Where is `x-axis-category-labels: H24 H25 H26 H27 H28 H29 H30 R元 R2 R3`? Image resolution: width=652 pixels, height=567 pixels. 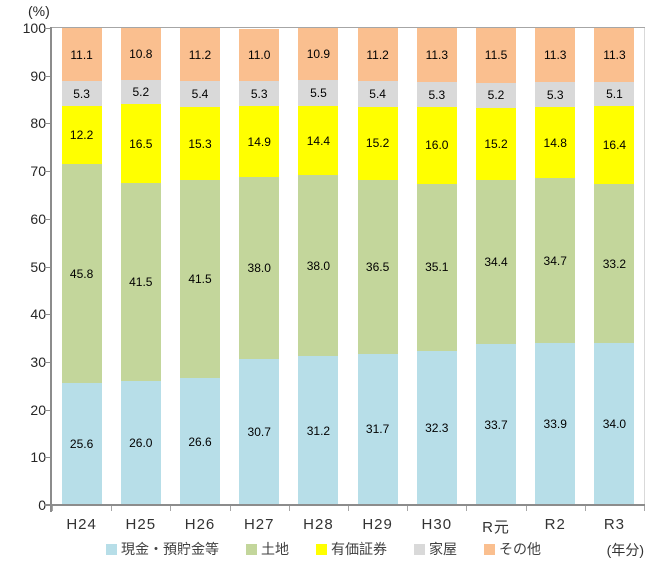
x-axis-category-labels: H24 H25 H26 H27 H28 H29 H30 R元 R2 R3 is located at coordinates (348, 526).